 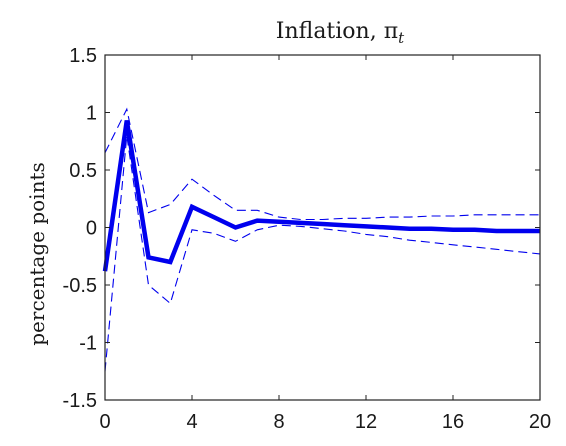 I want to click on y-tick-label: -1, so click(x=88, y=344).